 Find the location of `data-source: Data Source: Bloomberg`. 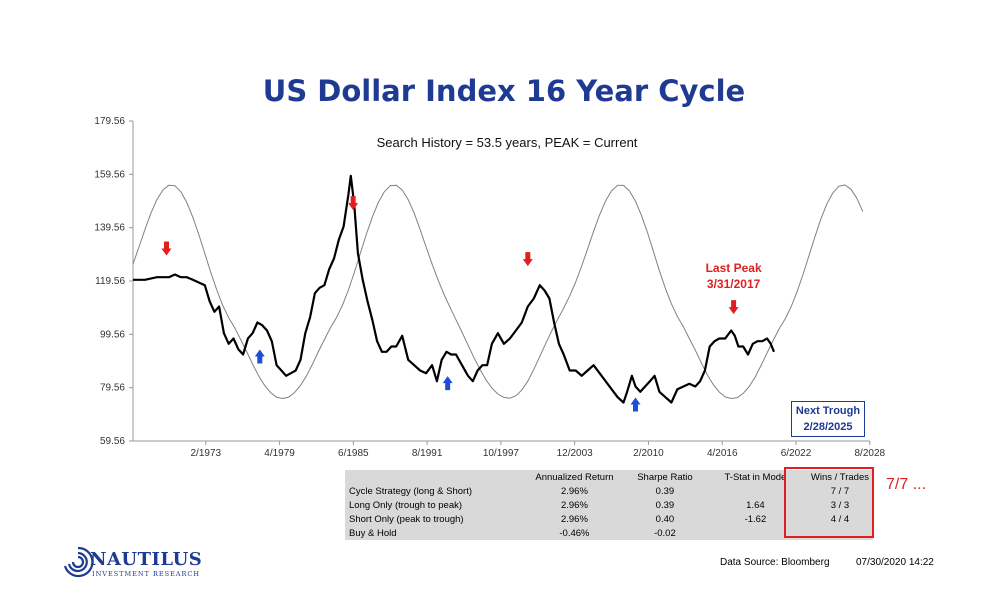

data-source: Data Source: Bloomberg is located at coordinates (775, 562).